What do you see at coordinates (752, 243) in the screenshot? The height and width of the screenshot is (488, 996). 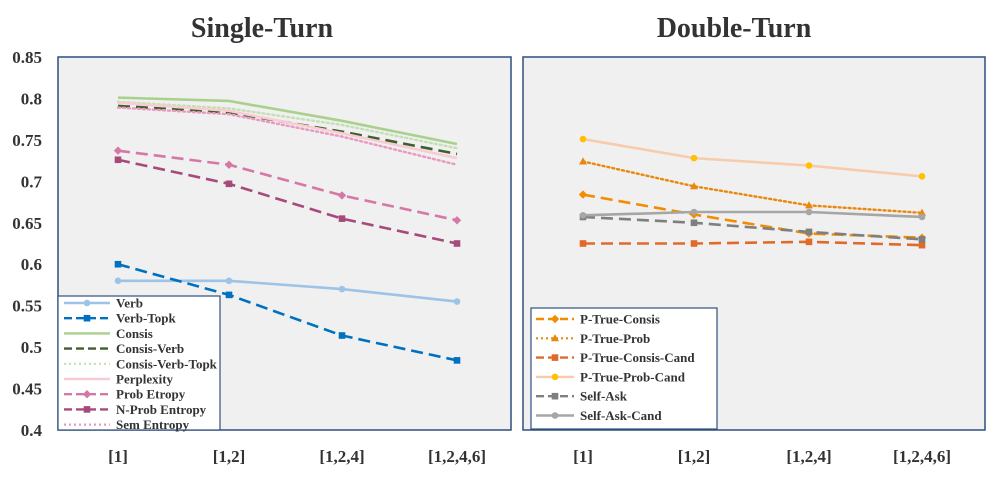 I see `series-p-true-consis-cand` at bounding box center [752, 243].